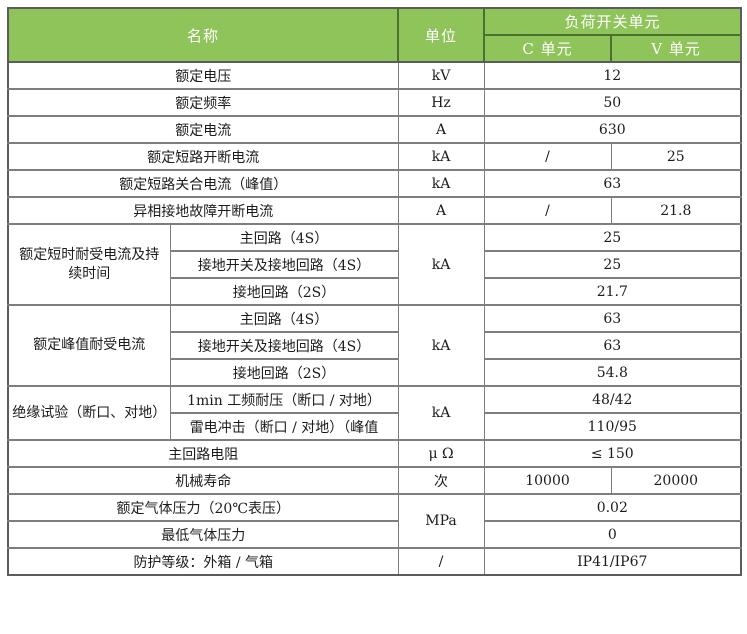 The image size is (747, 634). Describe the element at coordinates (613, 129) in the screenshot. I see `row-value: 630` at that location.